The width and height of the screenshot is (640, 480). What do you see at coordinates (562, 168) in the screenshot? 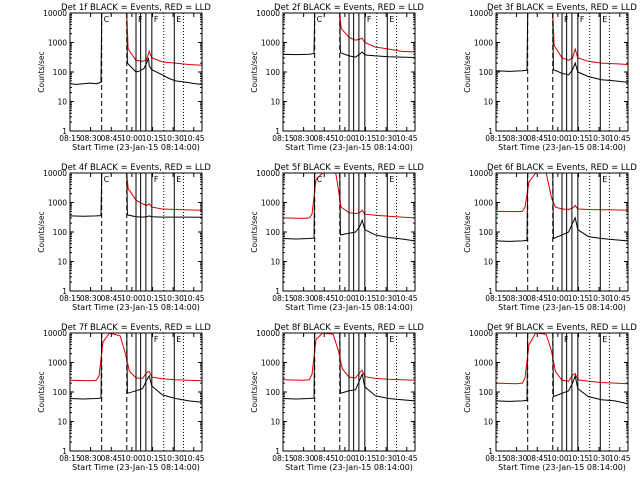
I see `panel-title: Det 6f BLACK = Events, RED = LLD` at bounding box center [562, 168].